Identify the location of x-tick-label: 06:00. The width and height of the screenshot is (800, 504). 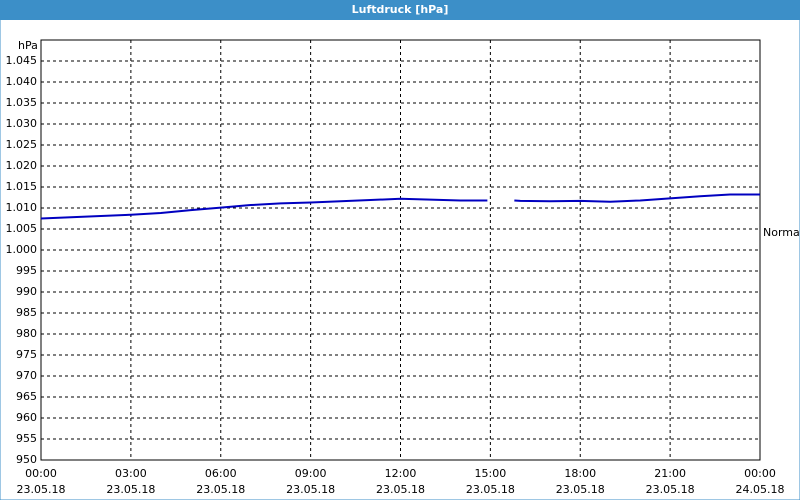
(221, 473).